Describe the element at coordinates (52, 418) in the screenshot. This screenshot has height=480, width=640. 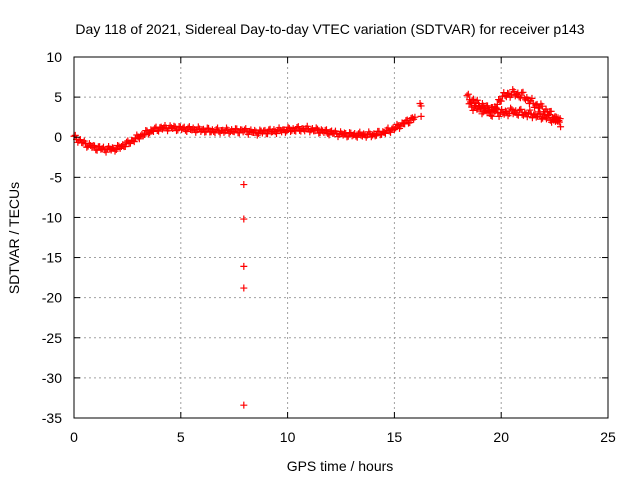
I see `y-tick-label: -35` at that location.